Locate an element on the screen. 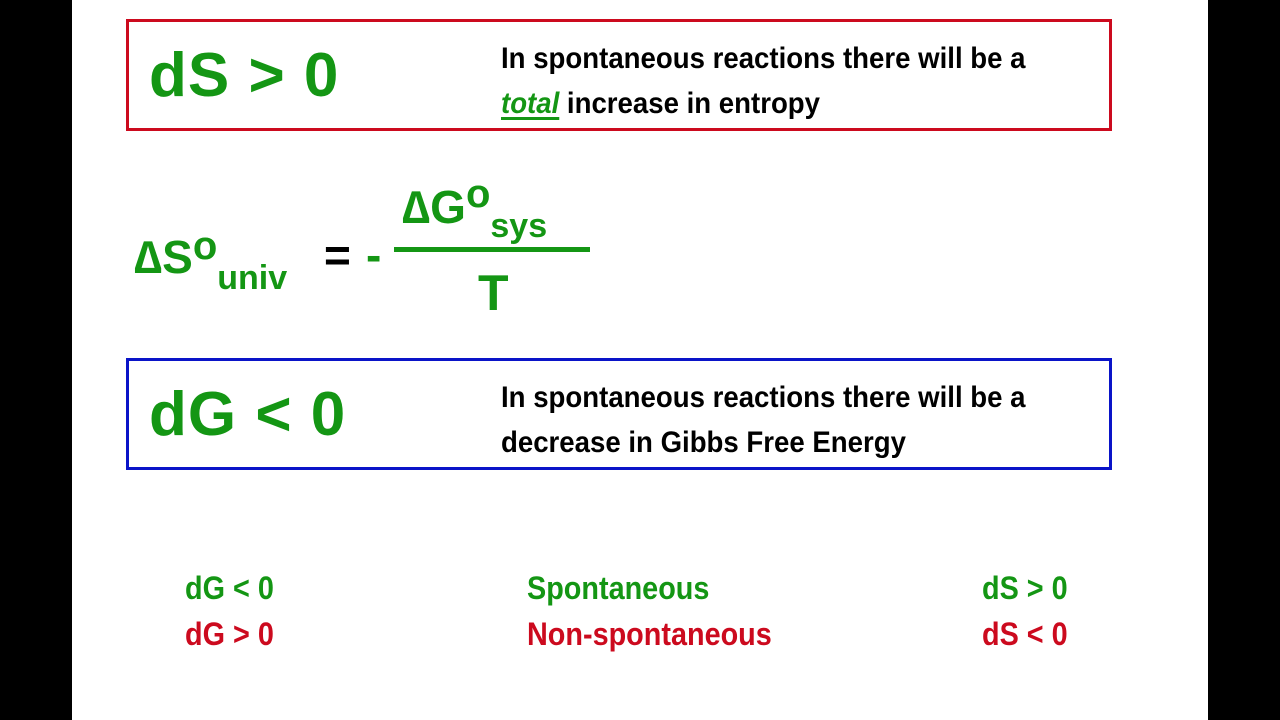  formula-lhs-symbol: ∆S is located at coordinates (163, 257).